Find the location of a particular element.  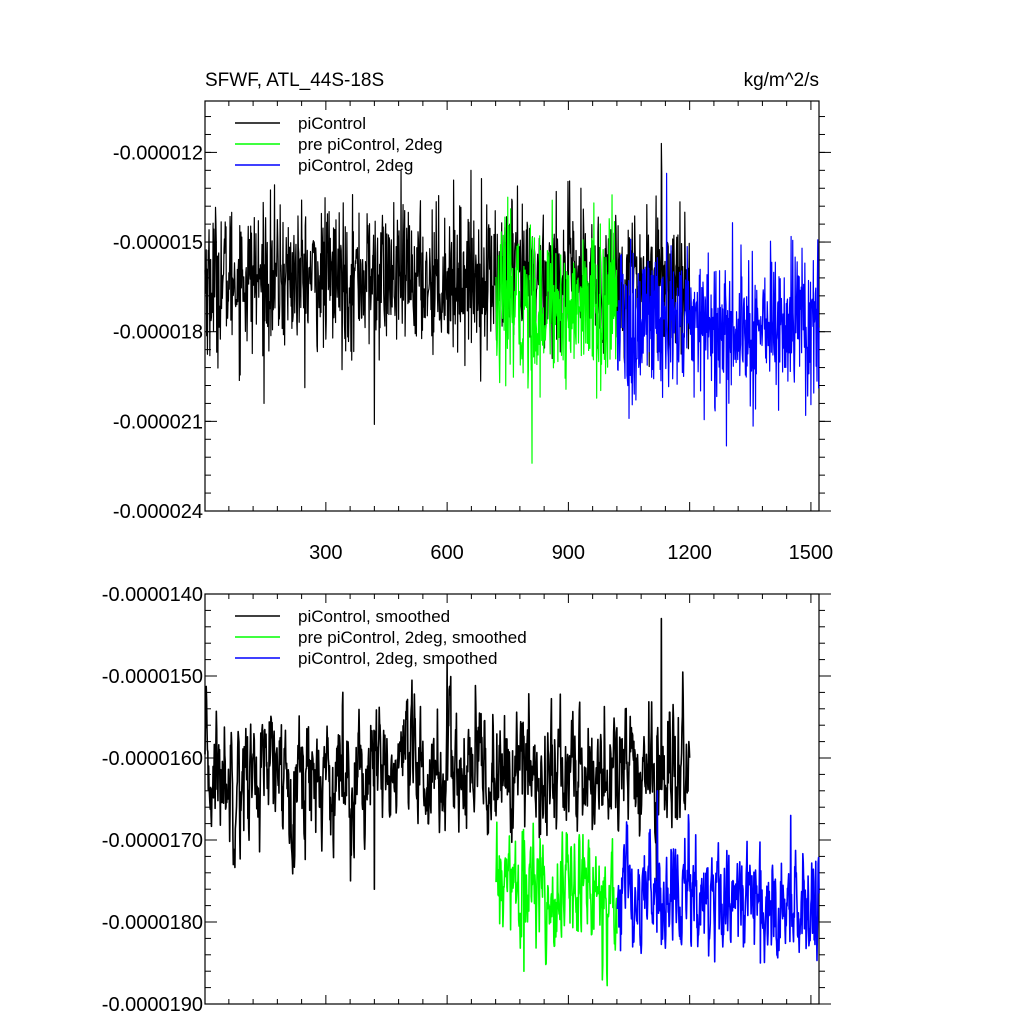

y-tick-label: -0.0000190 is located at coordinates (152, 1005).